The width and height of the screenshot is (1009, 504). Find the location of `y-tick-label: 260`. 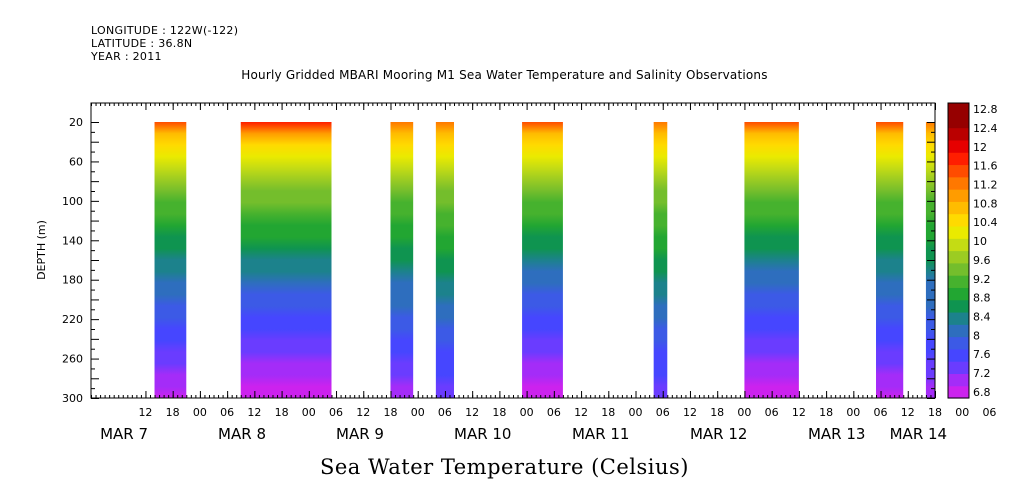

y-tick-label: 260 is located at coordinates (72, 359).